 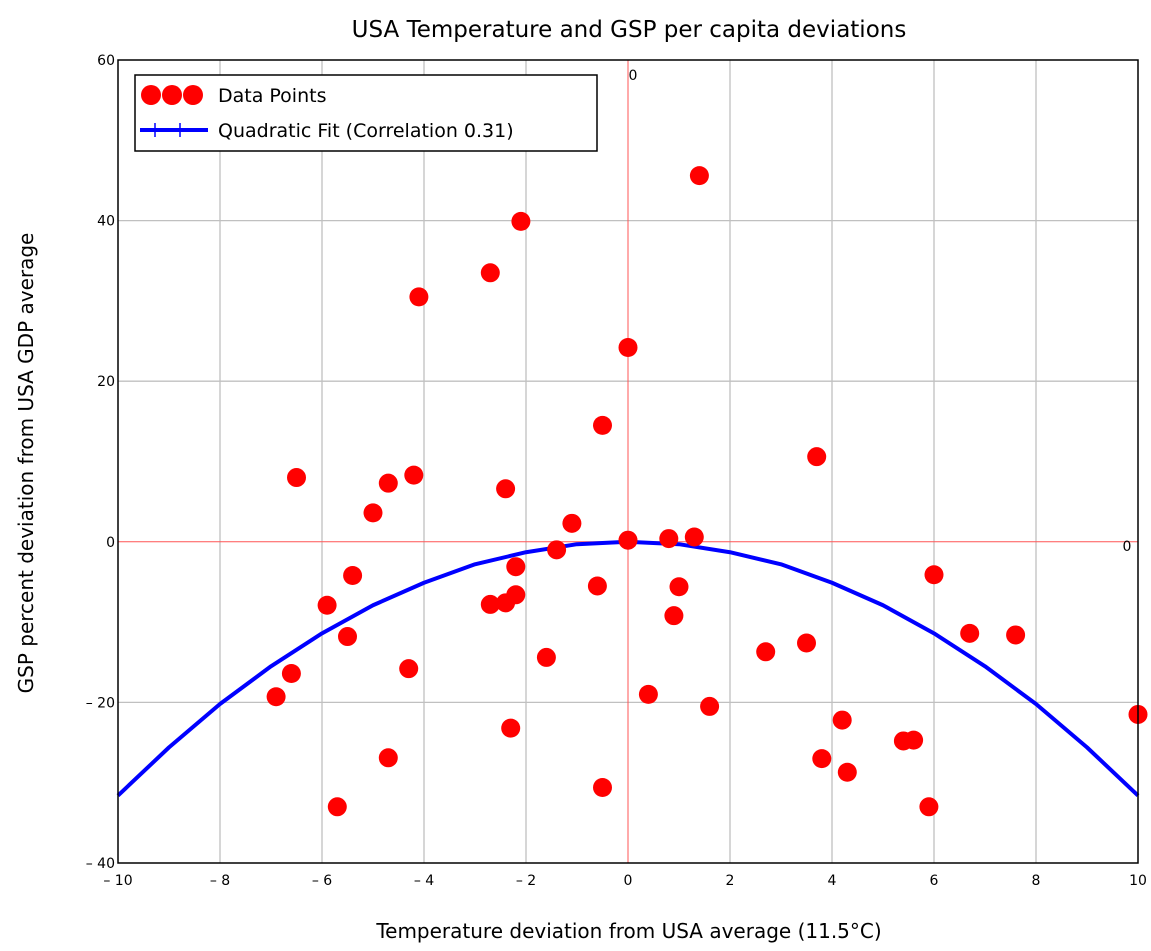 What do you see at coordinates (424, 881) in the screenshot?
I see `x-tick-label: – 4` at bounding box center [424, 881].